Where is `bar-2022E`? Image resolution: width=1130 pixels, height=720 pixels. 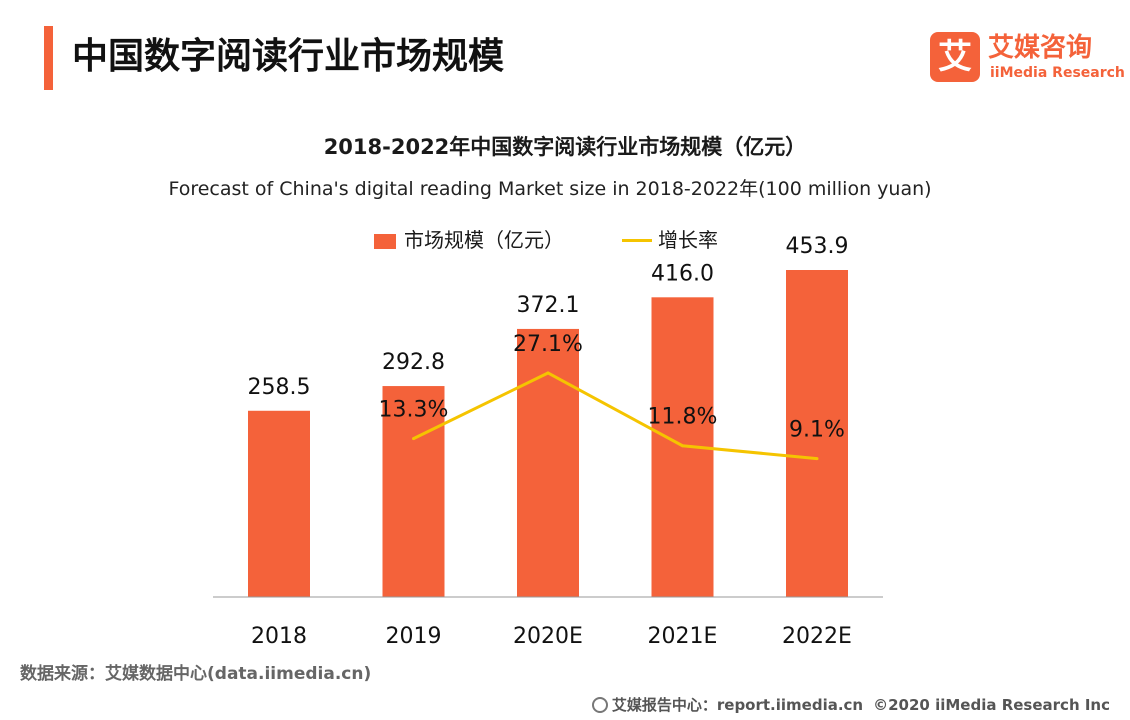 bar-2022E is located at coordinates (817, 433).